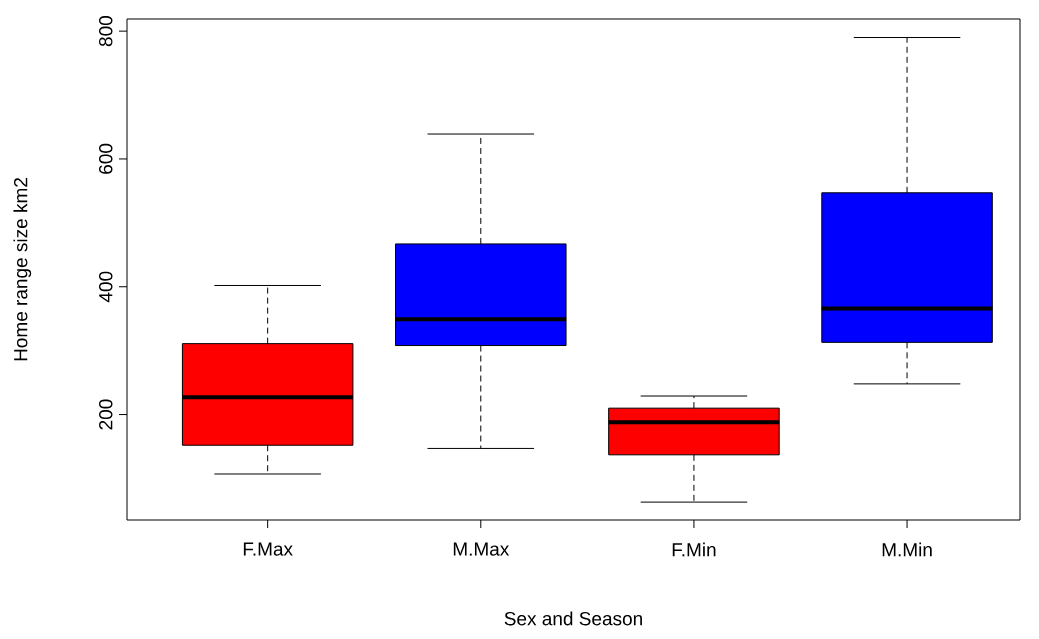  I want to click on y-tick-label: 800, so click(106, 31).